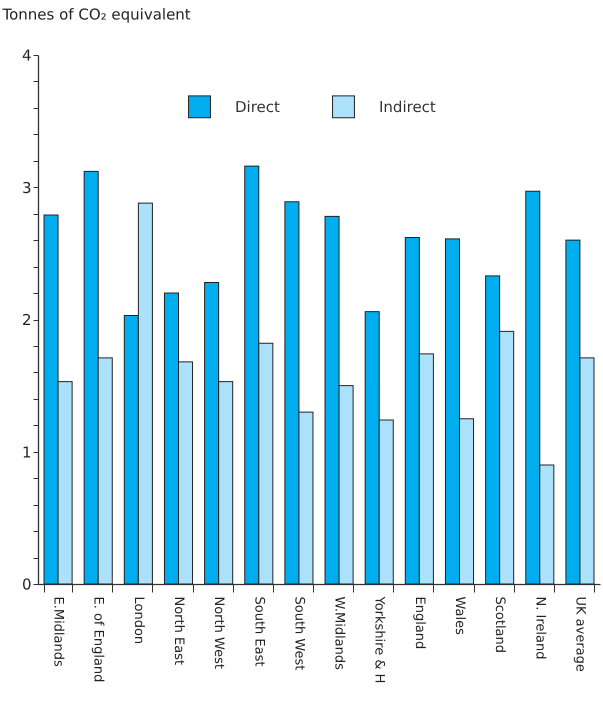  I want to click on legend-label: Indirect, so click(407, 107).